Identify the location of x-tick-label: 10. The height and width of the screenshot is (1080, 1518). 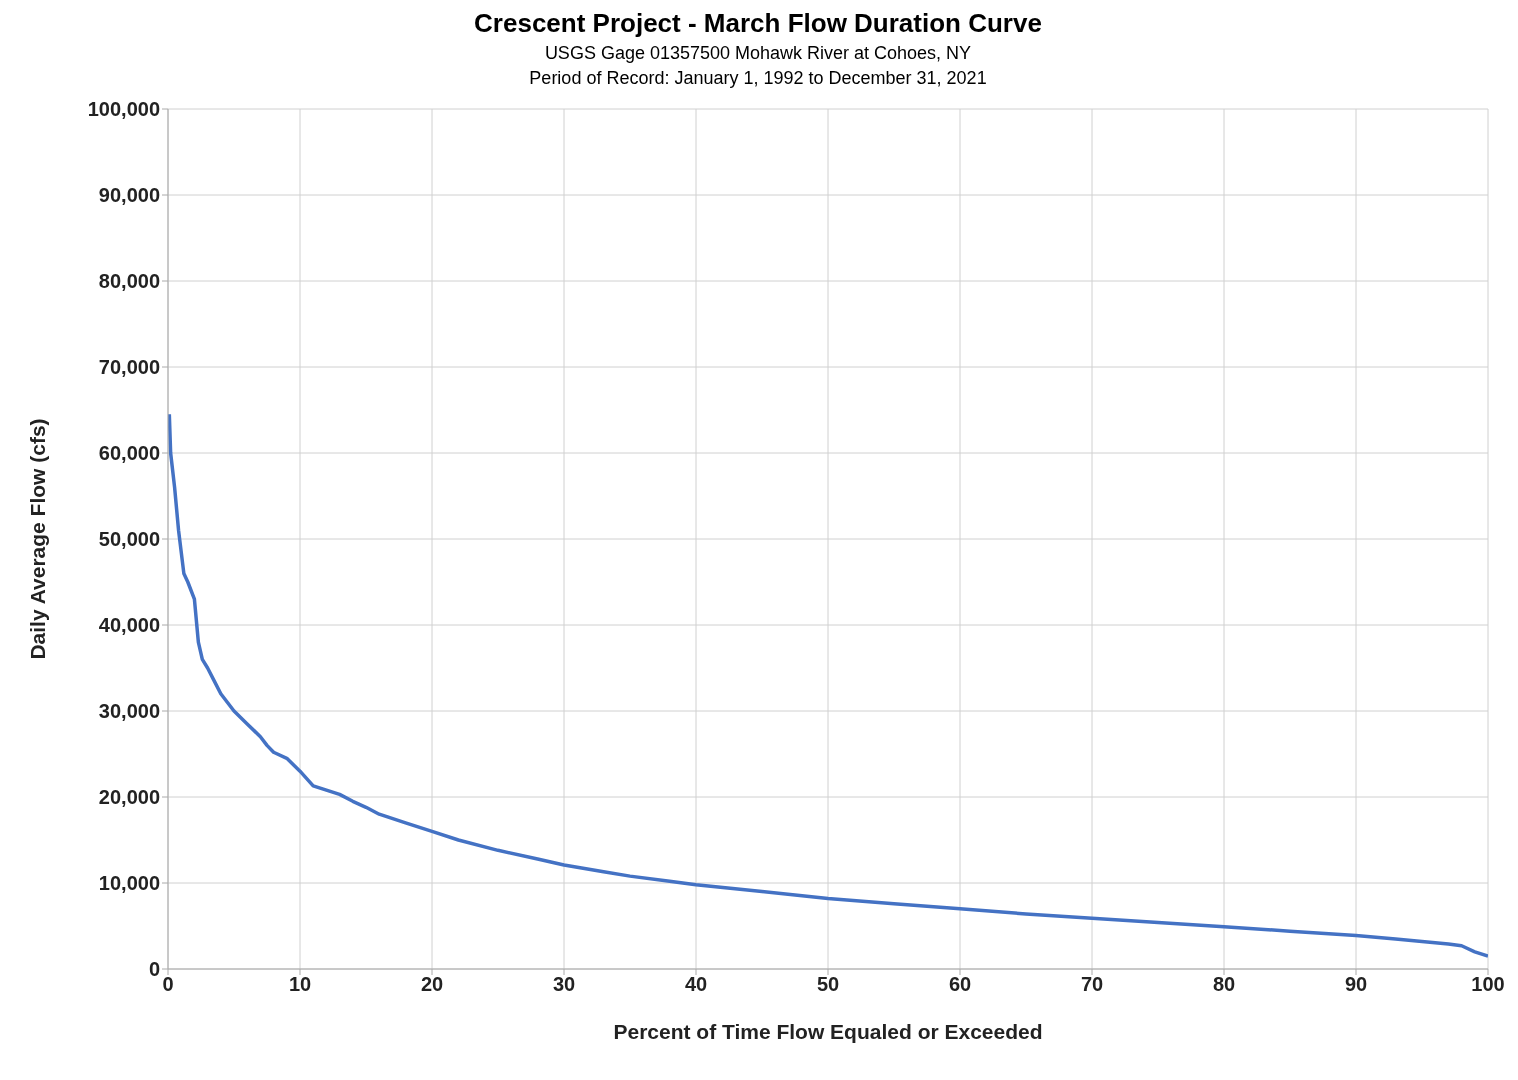
(300, 984).